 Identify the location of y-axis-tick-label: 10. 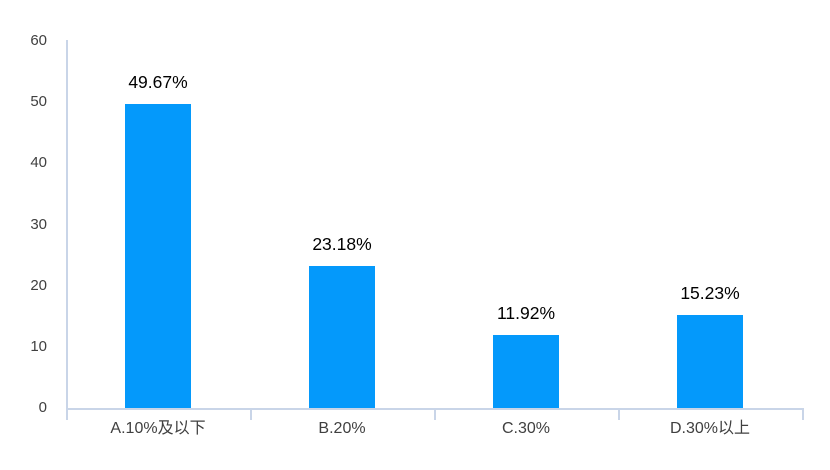
(38, 346).